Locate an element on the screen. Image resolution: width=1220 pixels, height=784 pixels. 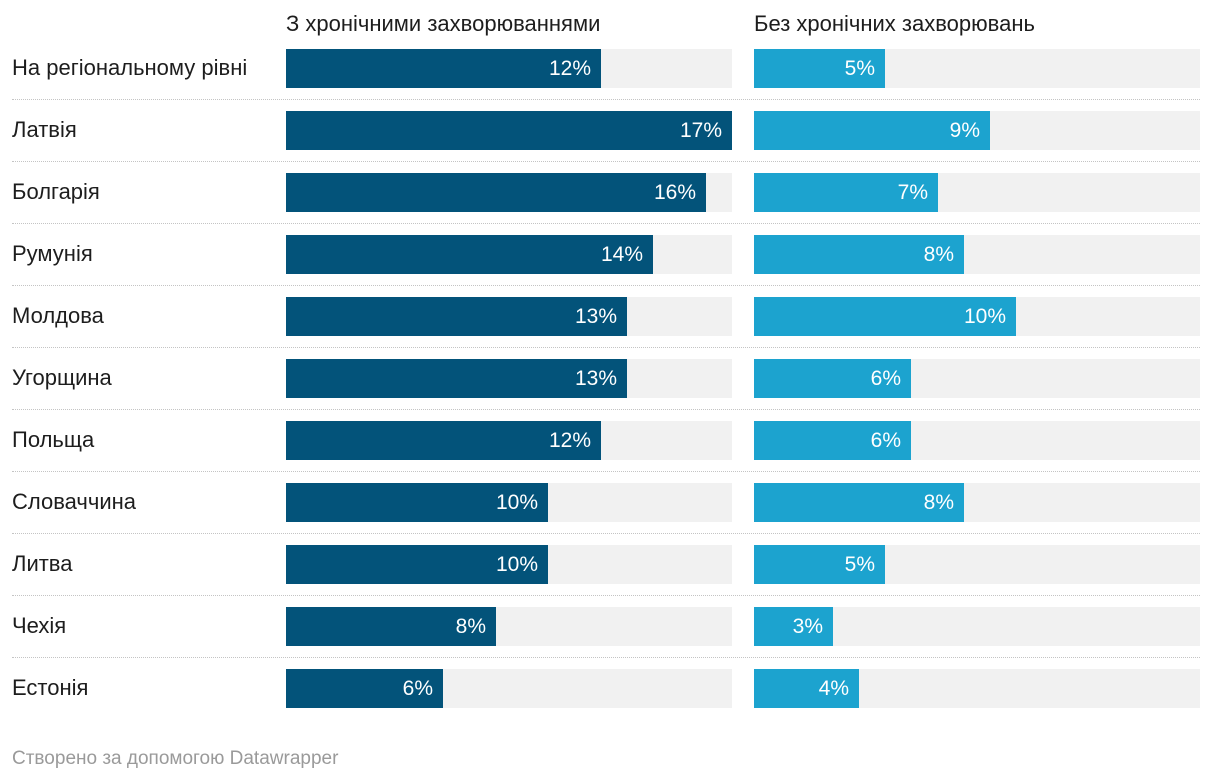
bar: 16% is located at coordinates (496, 192).